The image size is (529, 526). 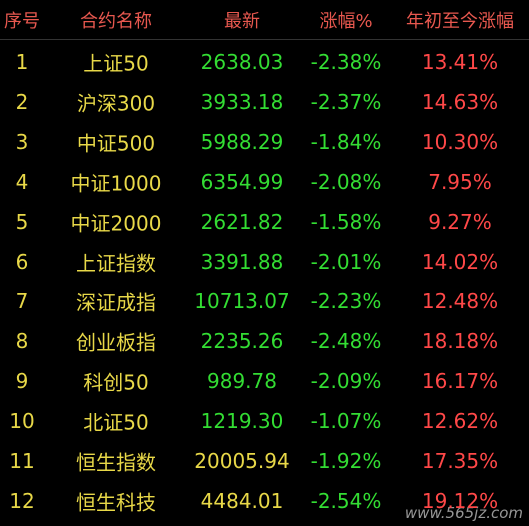 What do you see at coordinates (460, 221) in the screenshot?
I see `ytd-change-cell: 9.27%` at bounding box center [460, 221].